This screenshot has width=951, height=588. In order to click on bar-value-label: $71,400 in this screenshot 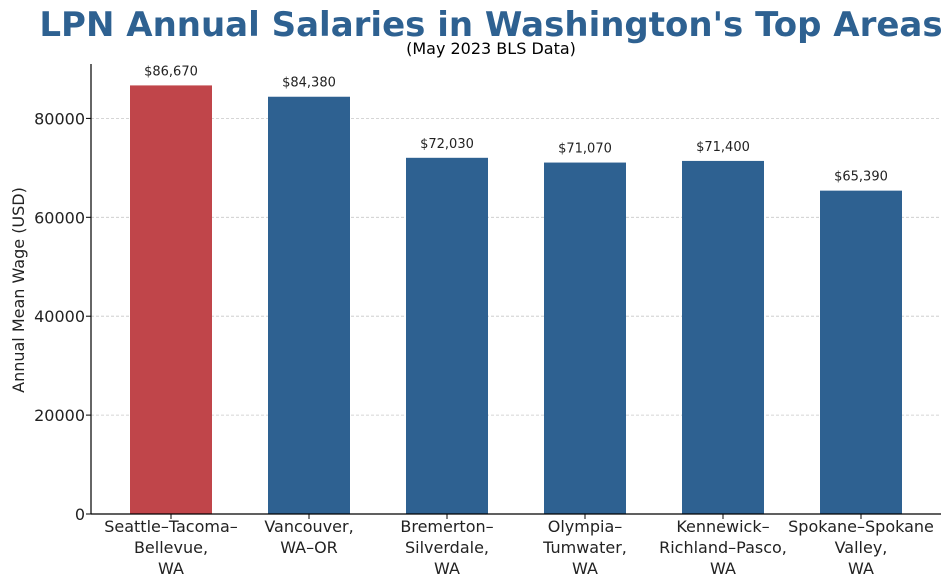, I will do `click(723, 147)`.